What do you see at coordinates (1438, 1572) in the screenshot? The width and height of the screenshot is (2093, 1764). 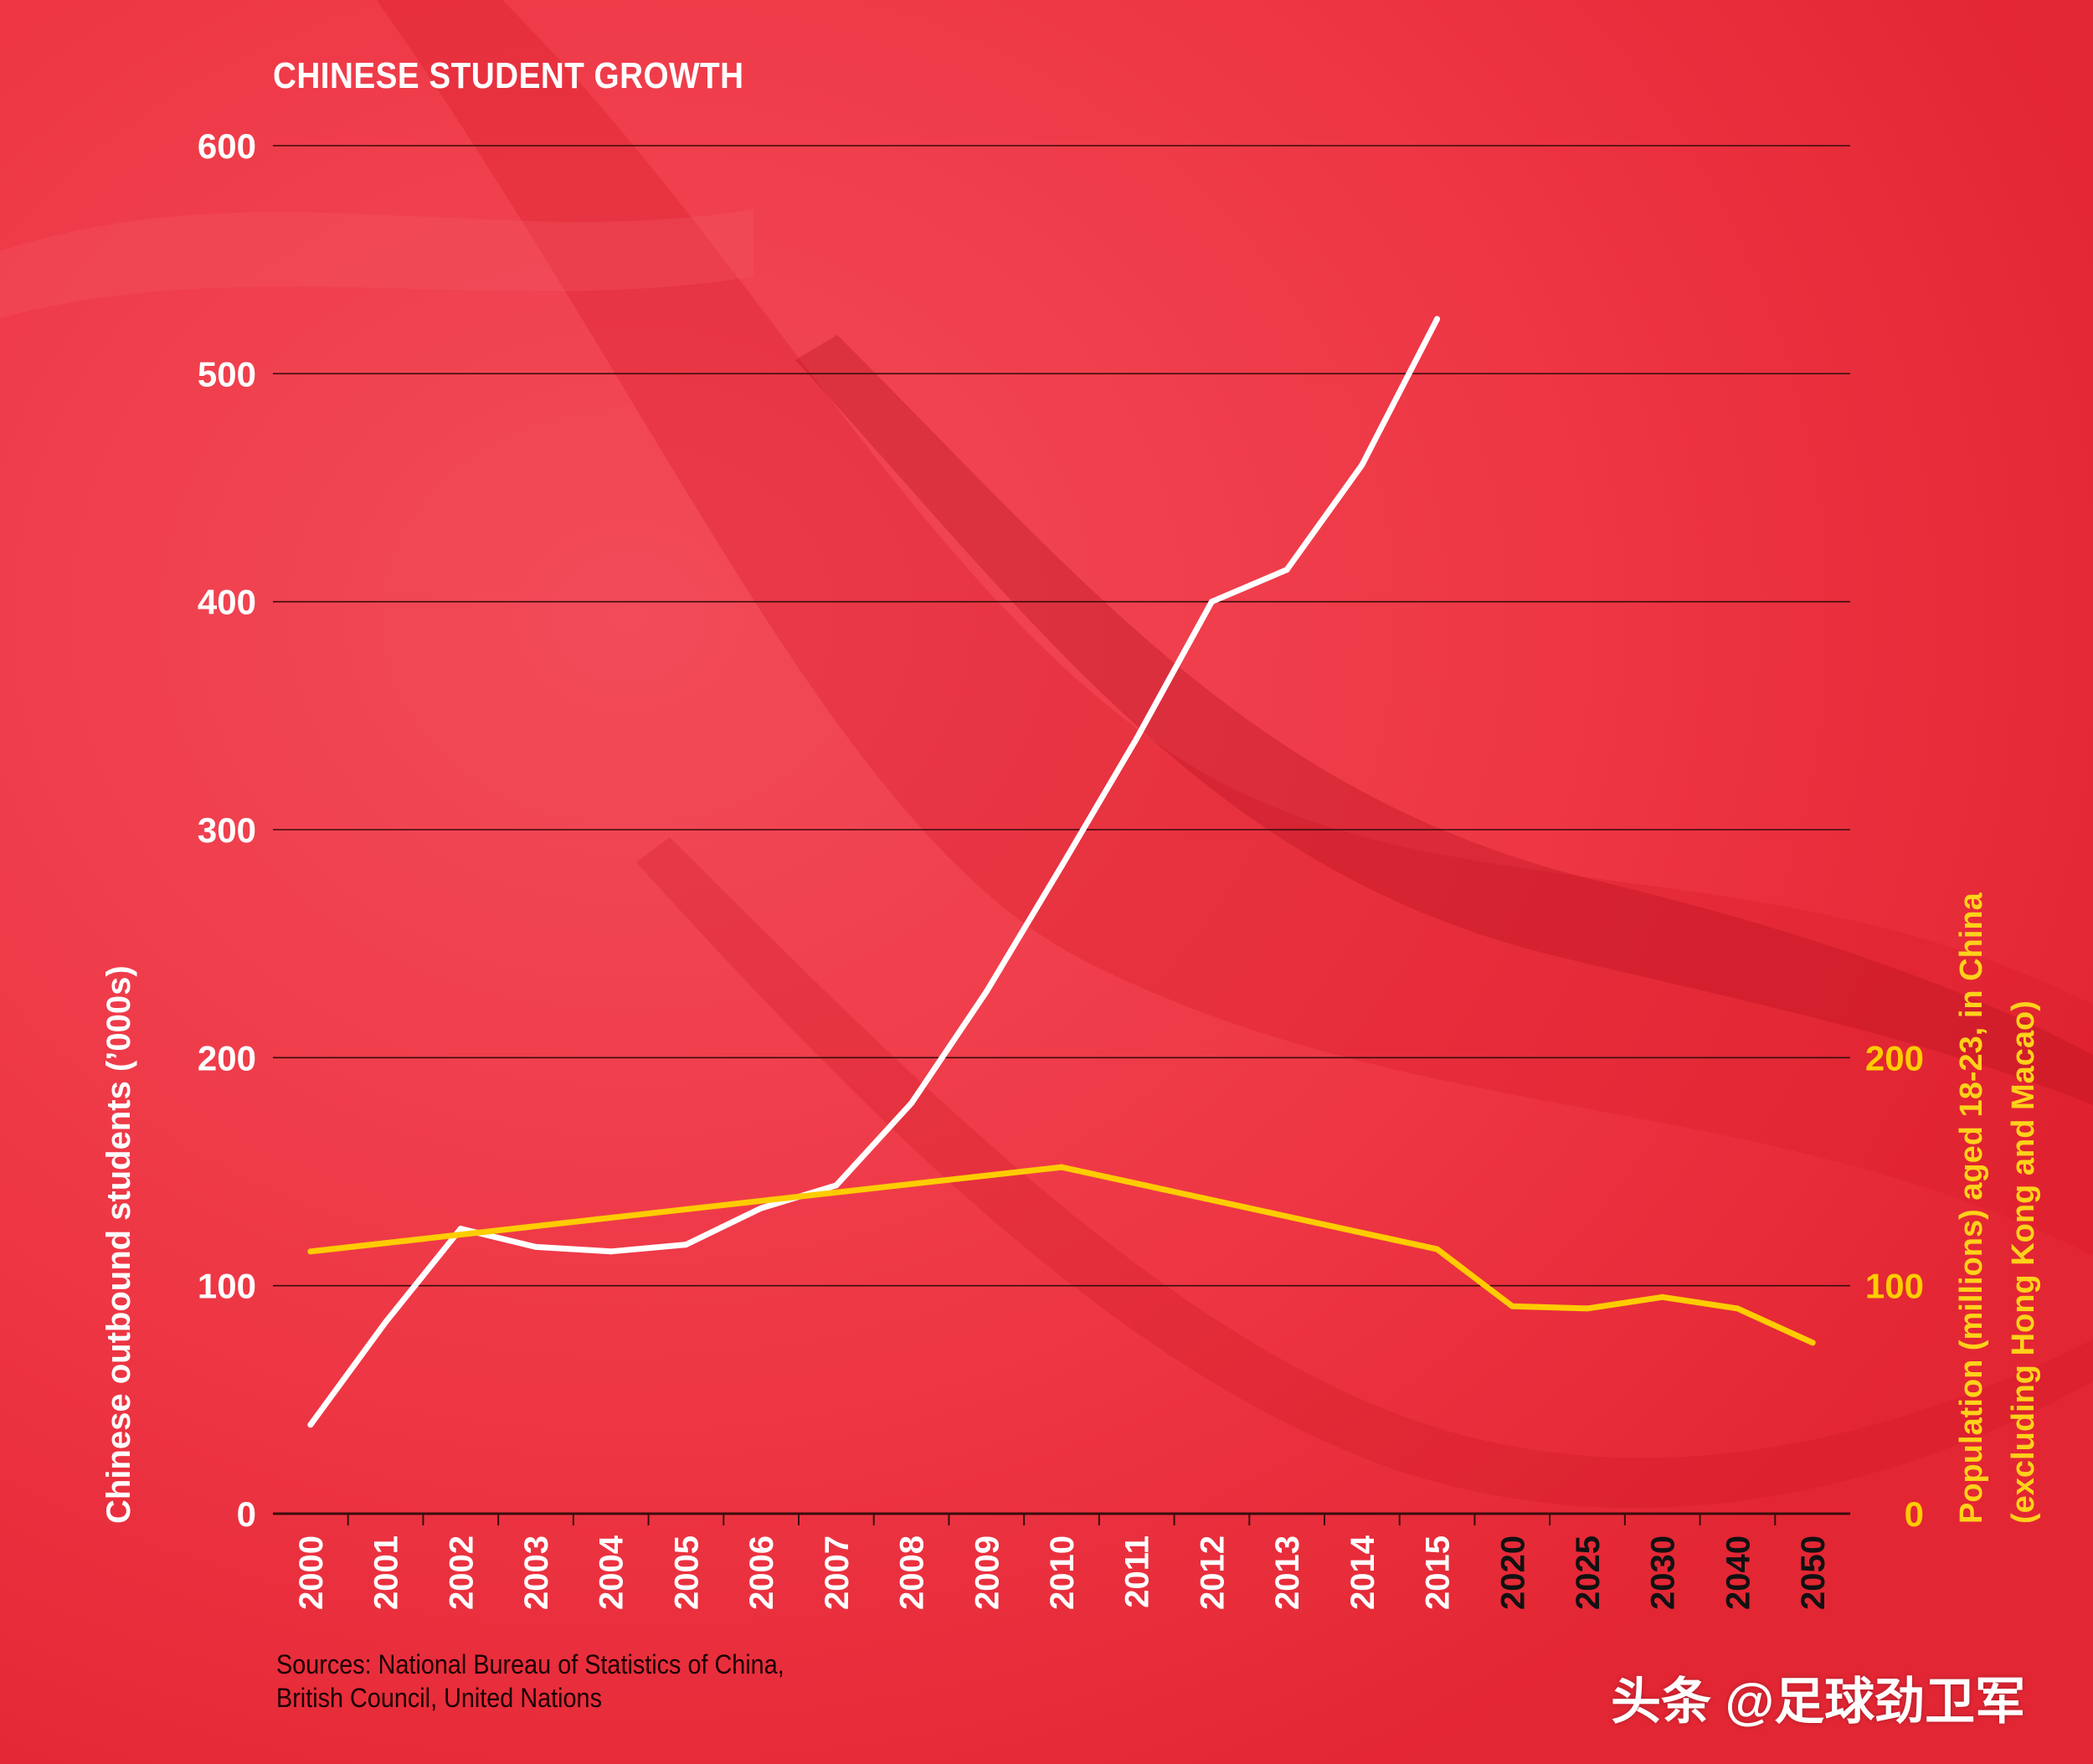 I see `x-tick-label-2015: 2015` at bounding box center [1438, 1572].